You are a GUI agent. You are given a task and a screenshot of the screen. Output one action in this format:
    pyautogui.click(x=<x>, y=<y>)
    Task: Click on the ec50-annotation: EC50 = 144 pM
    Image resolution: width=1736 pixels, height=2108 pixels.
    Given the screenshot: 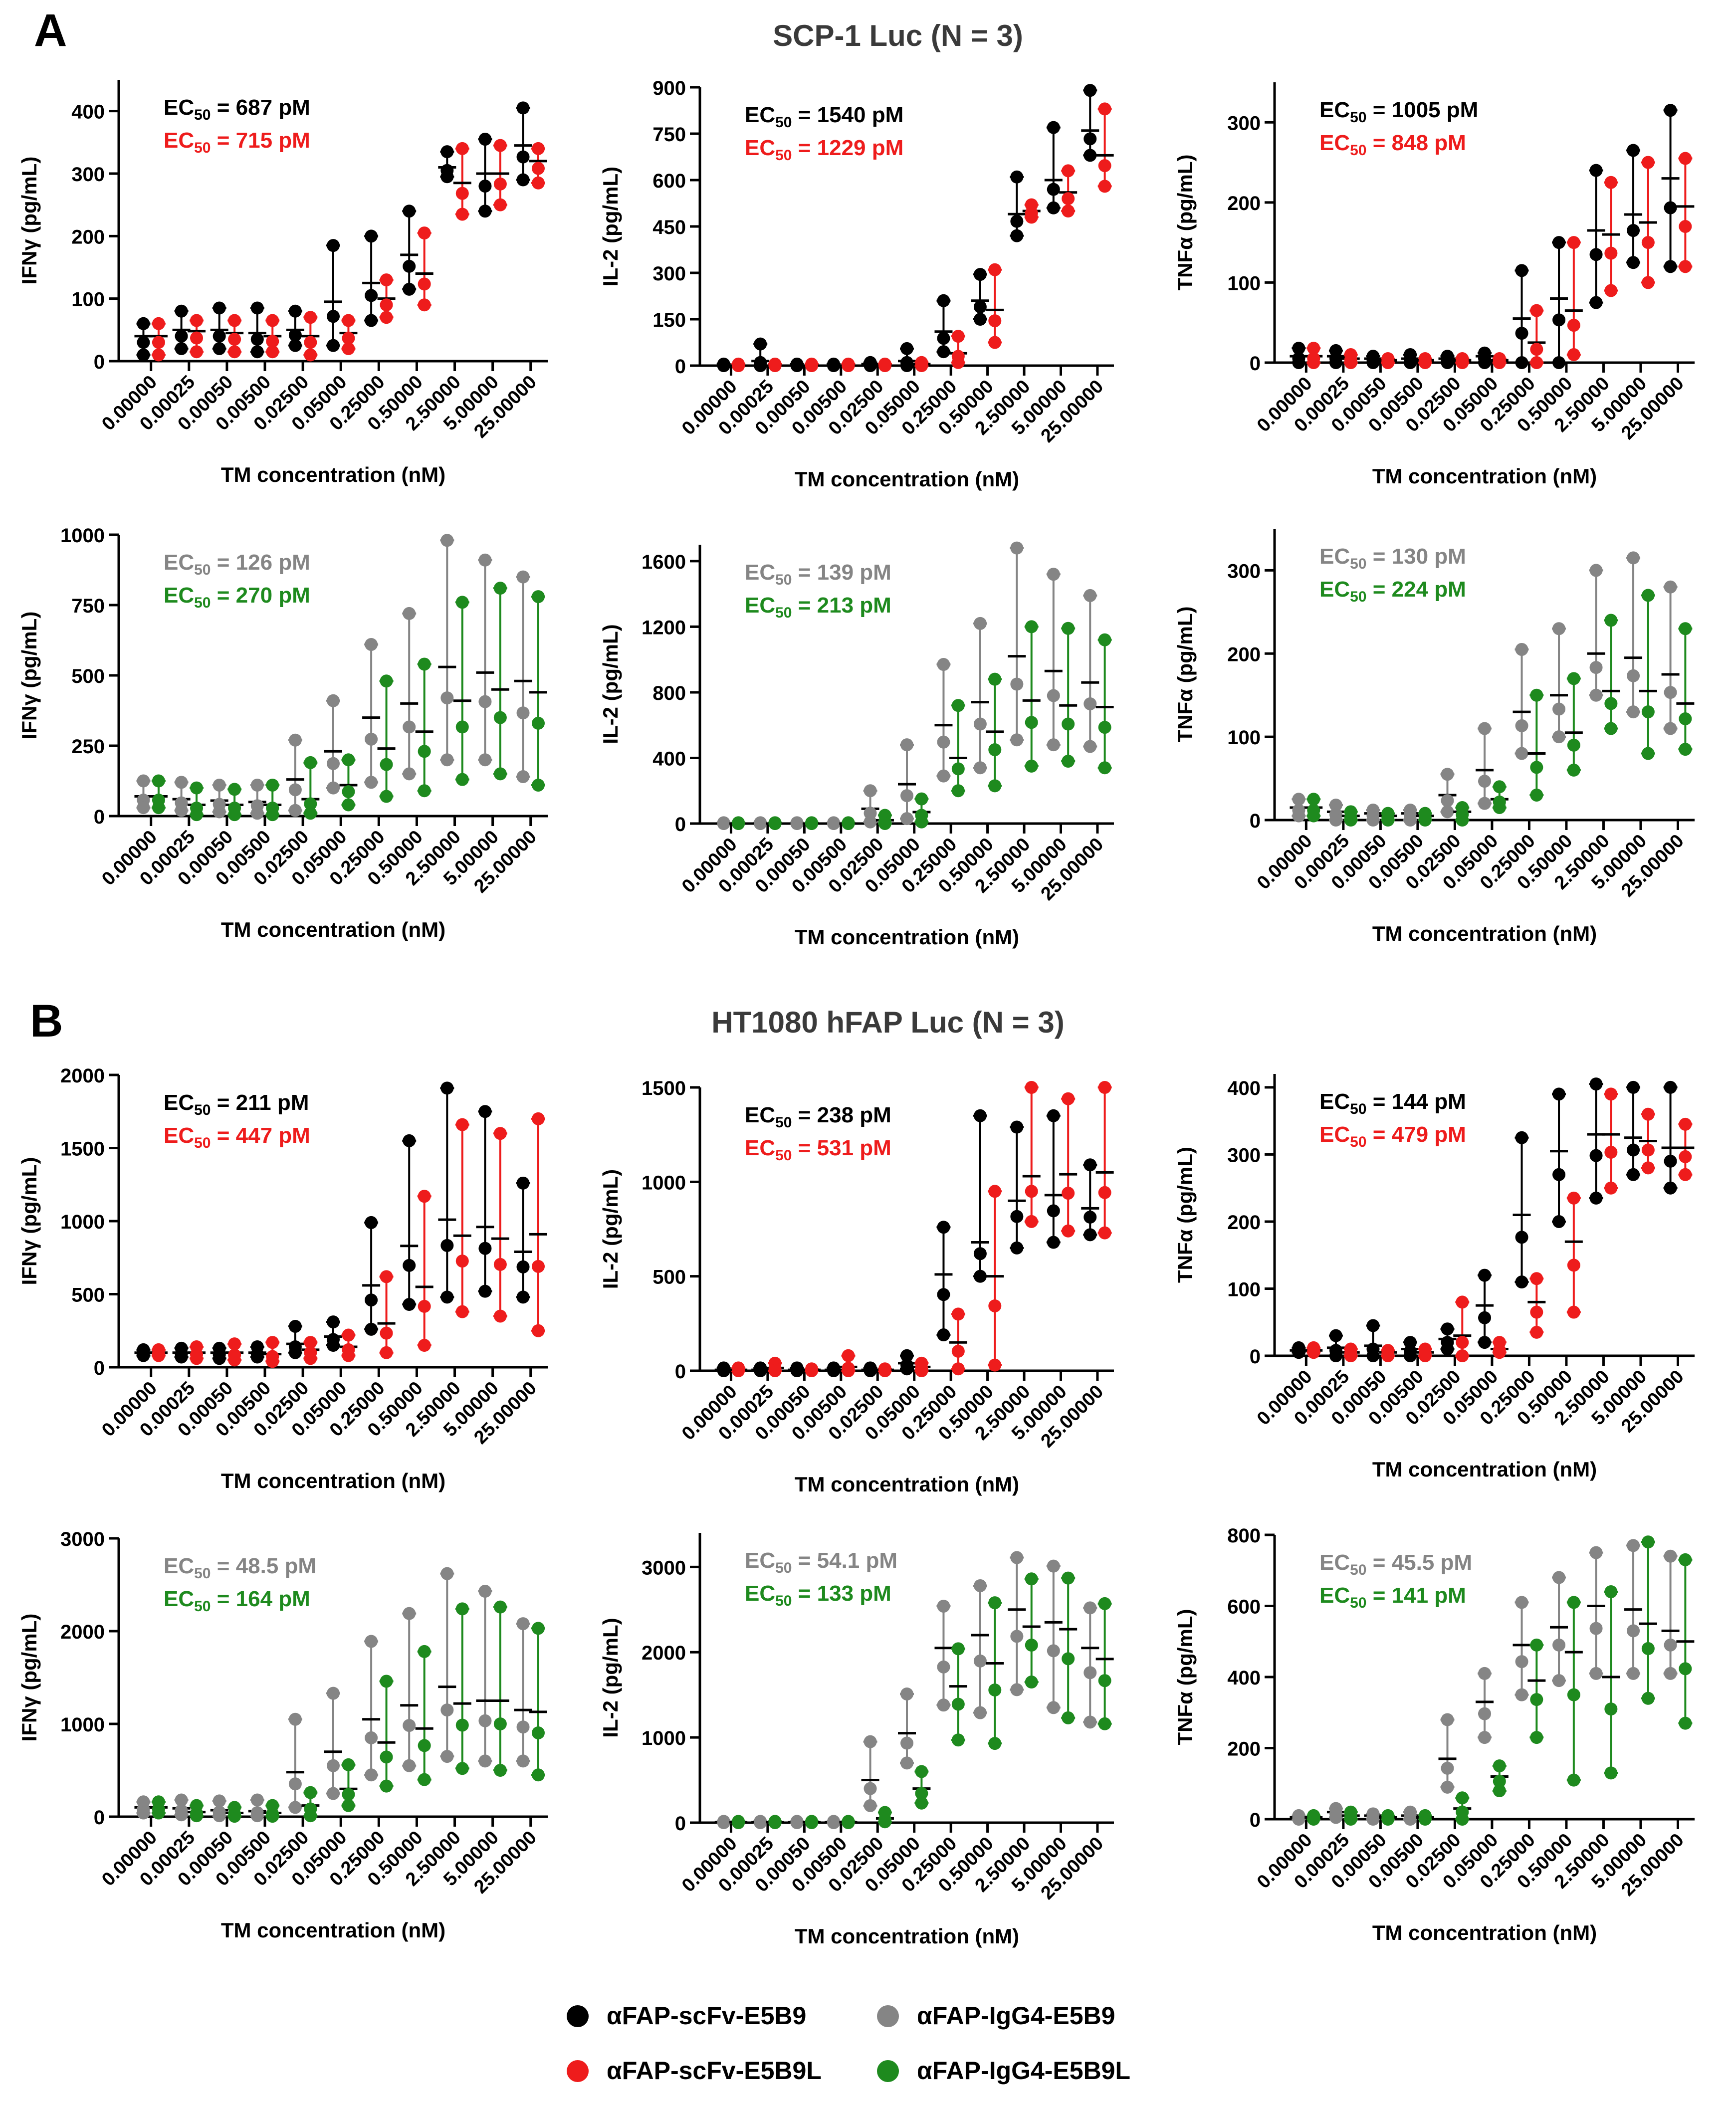 What is the action you would take?
    pyautogui.click(x=1392, y=1103)
    